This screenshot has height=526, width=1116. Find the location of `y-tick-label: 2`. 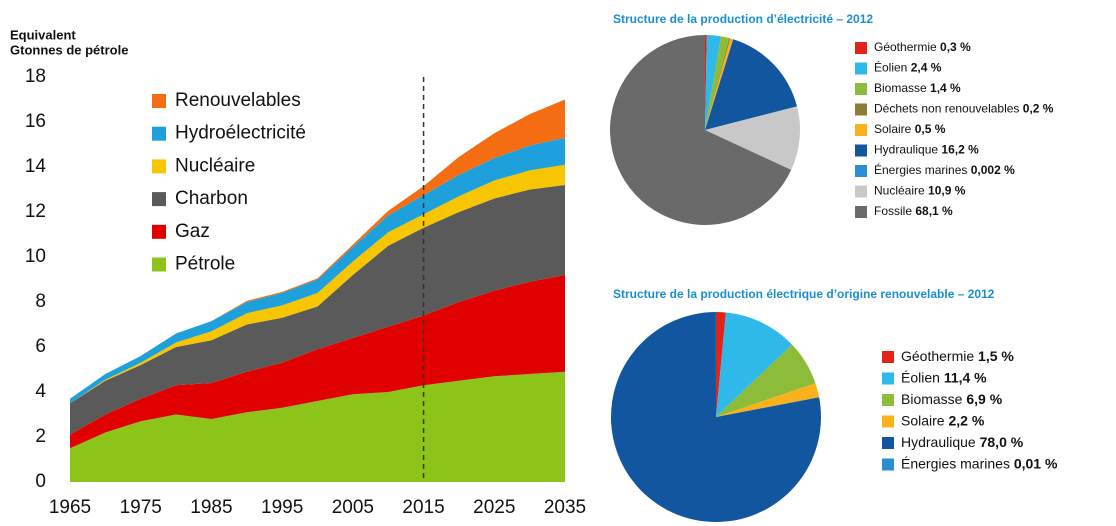

y-tick-label: 2 is located at coordinates (40, 436).